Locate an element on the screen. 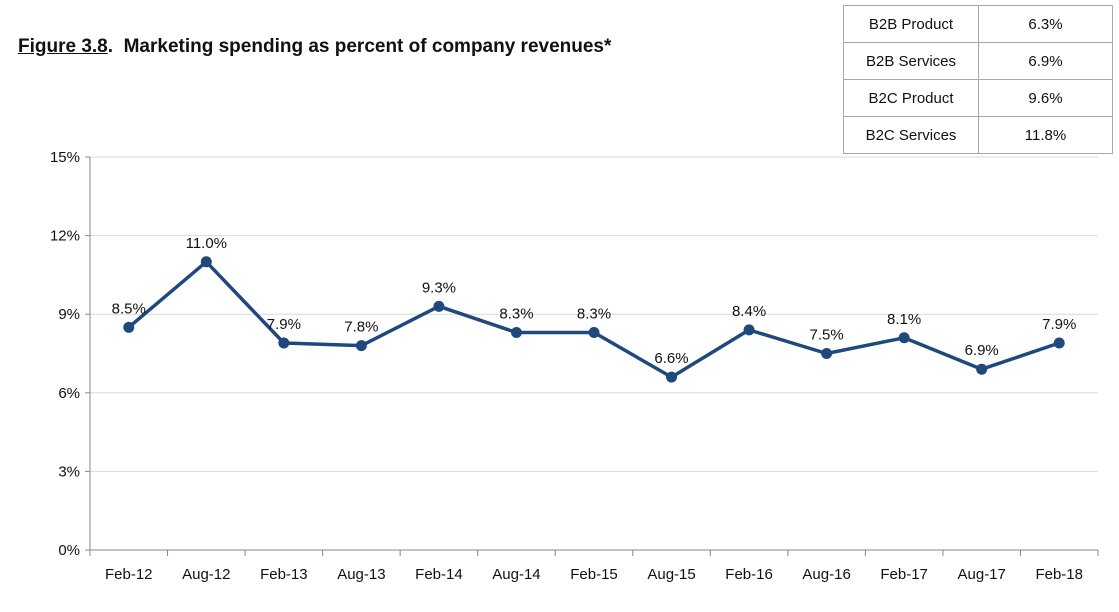  x-tick-label: Aug-12 is located at coordinates (206, 574).